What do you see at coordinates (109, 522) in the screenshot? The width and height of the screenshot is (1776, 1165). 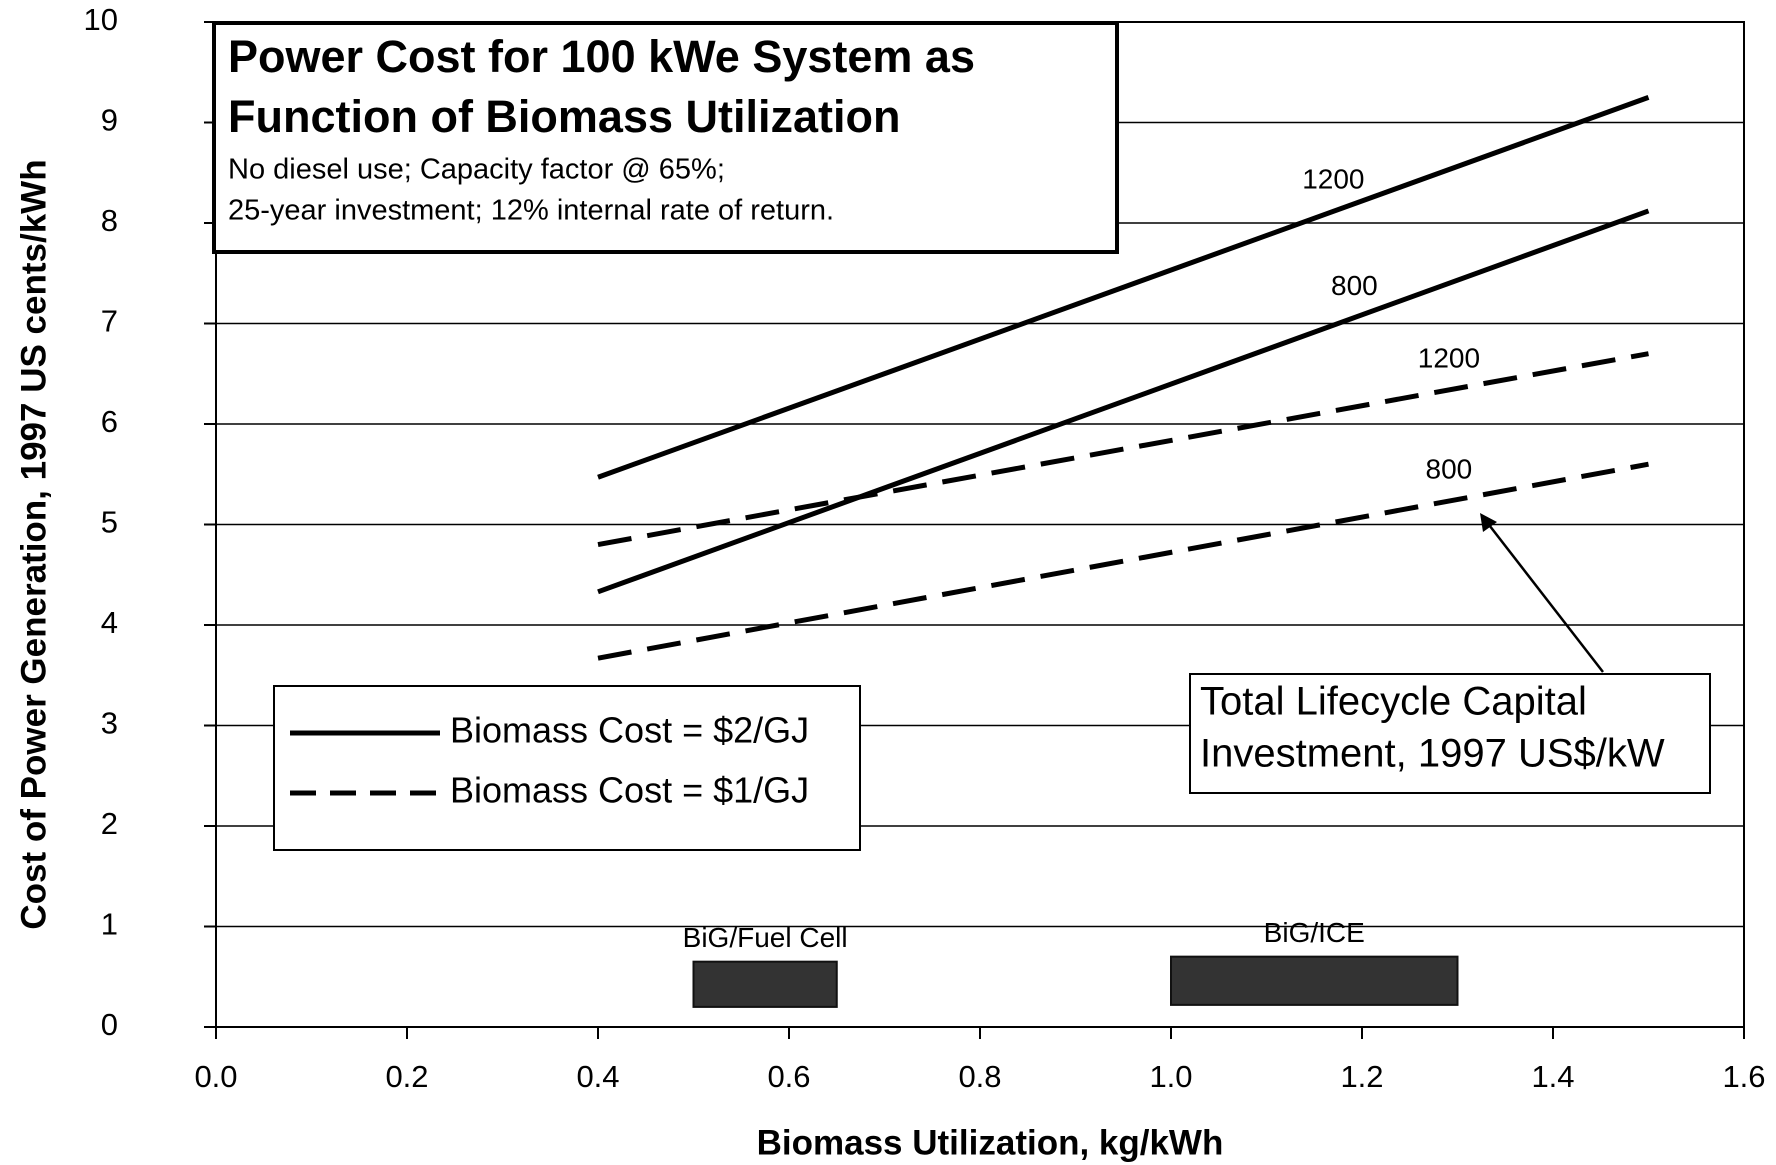 I see `y-tick-label: 5` at bounding box center [109, 522].